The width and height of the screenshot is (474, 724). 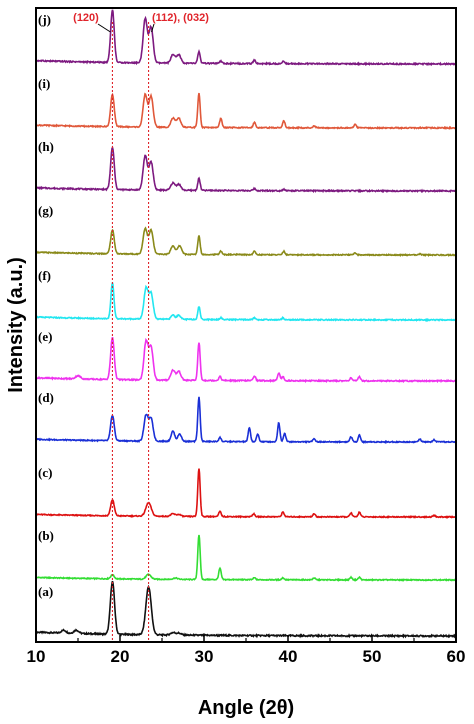 I want to click on x-tick-label: 10, so click(x=36, y=656).